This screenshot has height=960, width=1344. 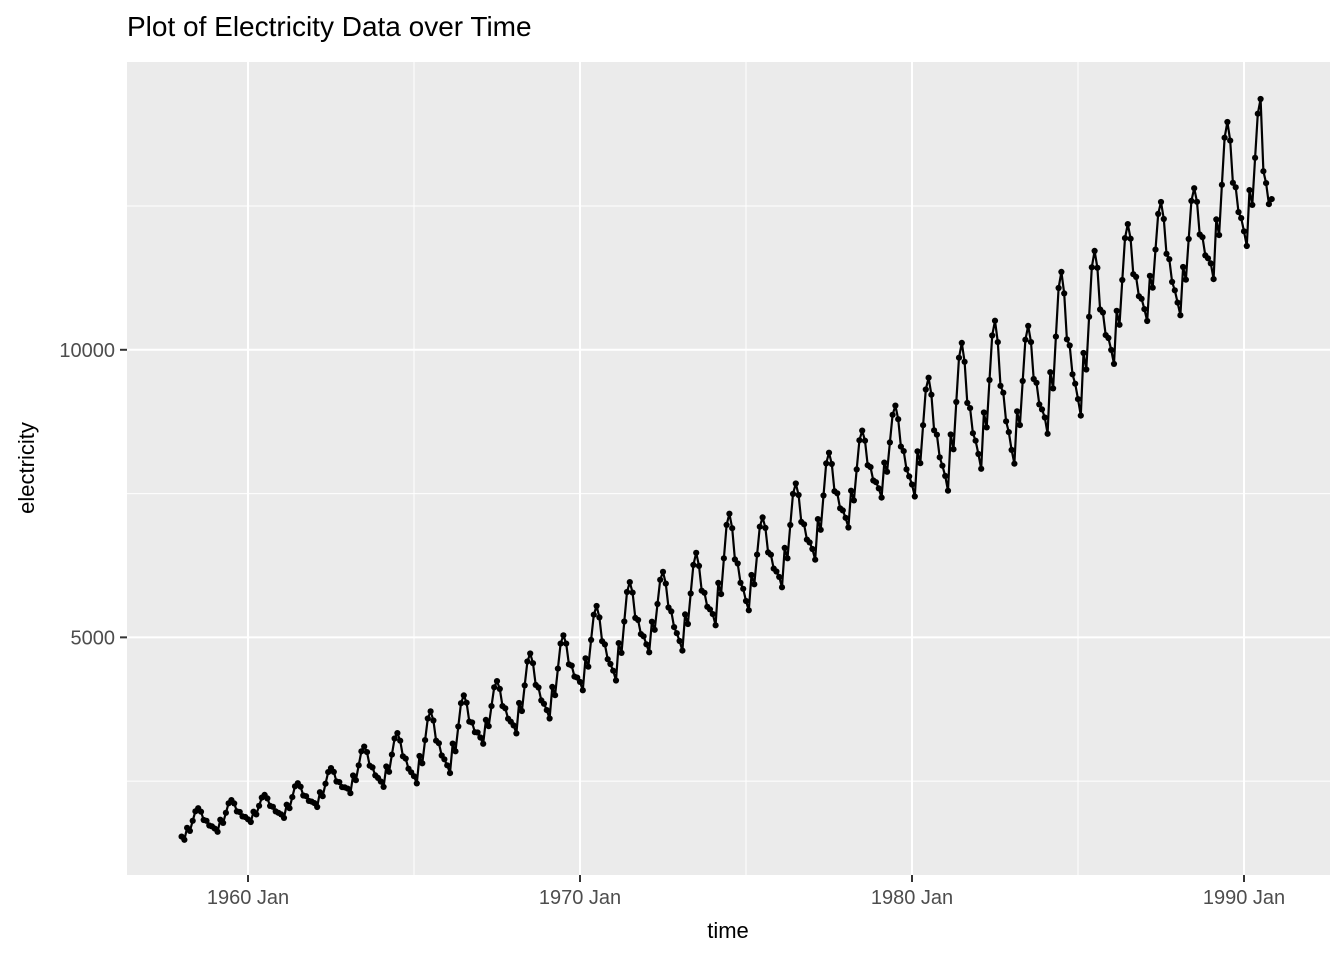 I want to click on y-axis-title: electricity, so click(x=26, y=468).